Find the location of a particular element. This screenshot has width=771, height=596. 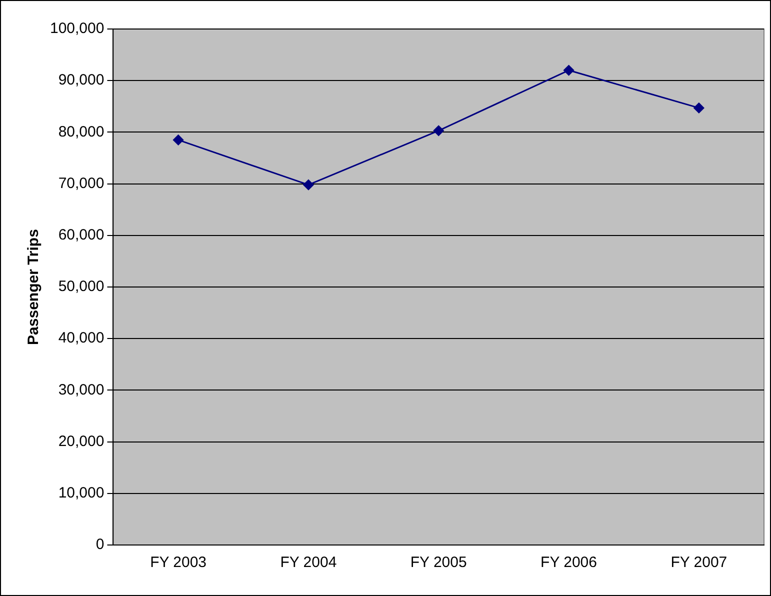

y-tick-label: 0 is located at coordinates (100, 545).